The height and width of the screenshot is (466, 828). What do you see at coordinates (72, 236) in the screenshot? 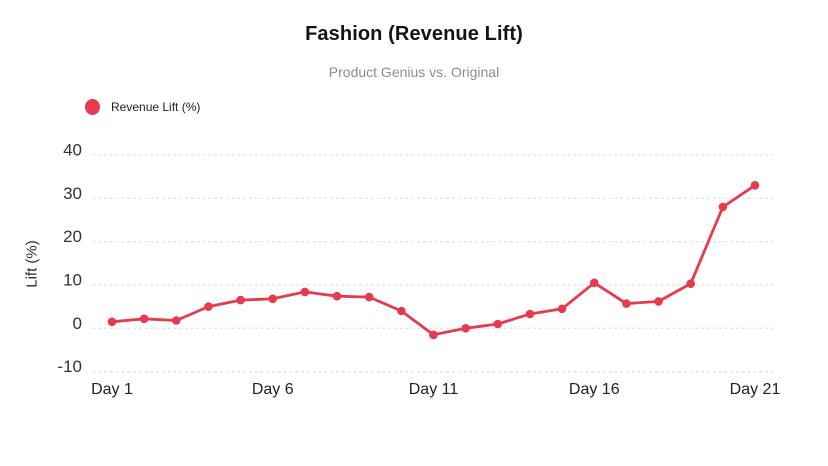
I see `y-tick-label: 20` at bounding box center [72, 236].